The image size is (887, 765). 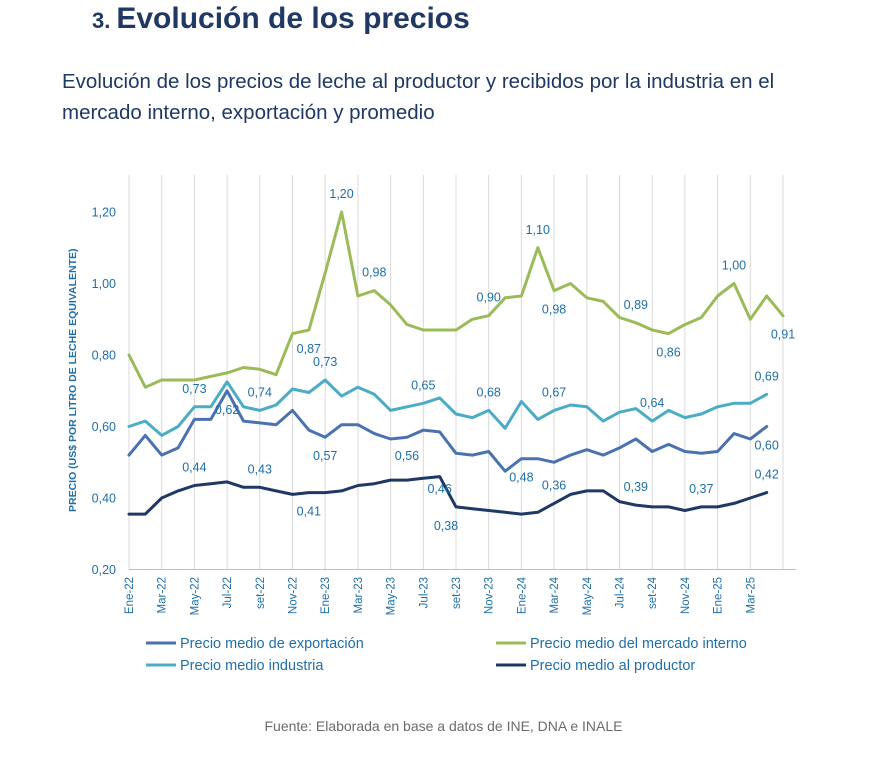 I want to click on y-tick-label: 0,40, so click(x=104, y=499).